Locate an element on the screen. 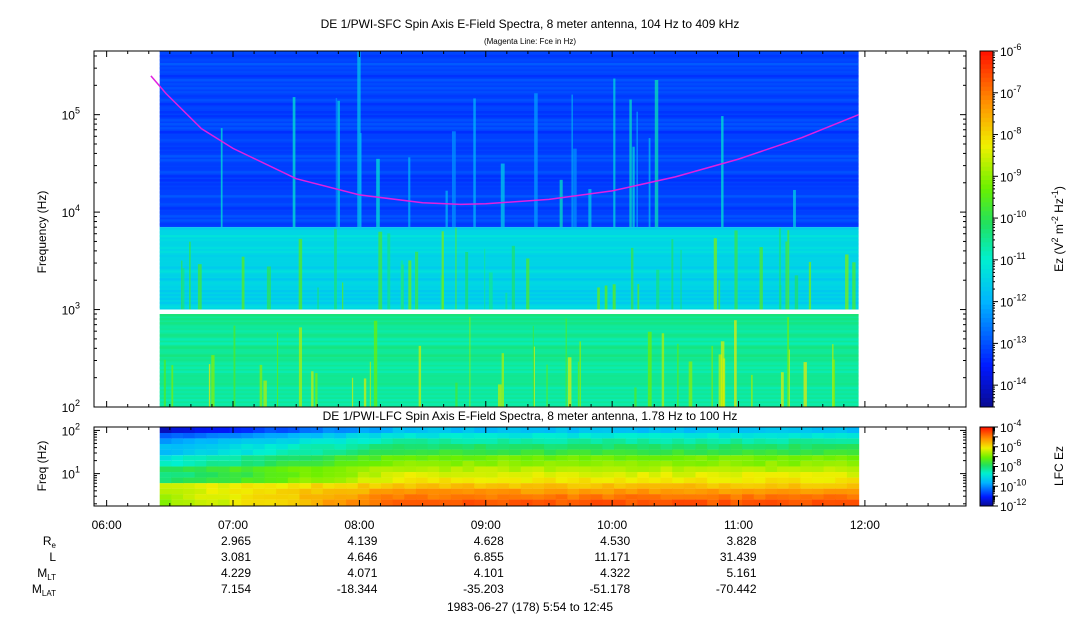 The height and width of the screenshot is (620, 1083). y-tick-exponent: 2 is located at coordinates (77, 403).